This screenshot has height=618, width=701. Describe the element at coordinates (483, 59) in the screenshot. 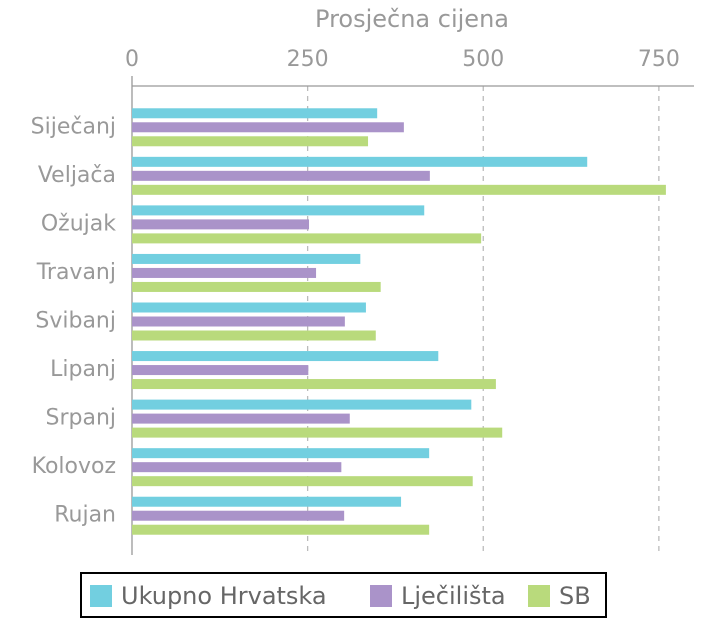

I see `x-tick-label: 500` at that location.